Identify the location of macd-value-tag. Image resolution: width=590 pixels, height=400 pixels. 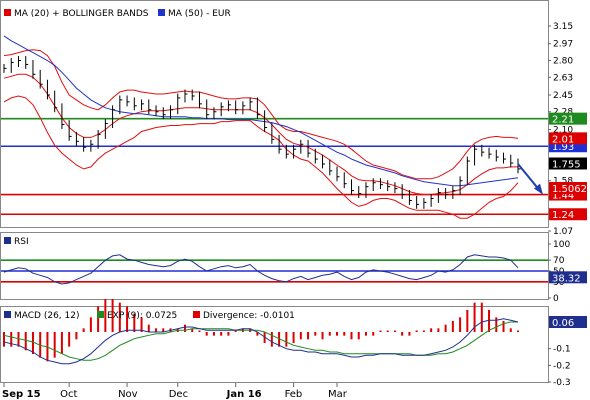
(568, 322).